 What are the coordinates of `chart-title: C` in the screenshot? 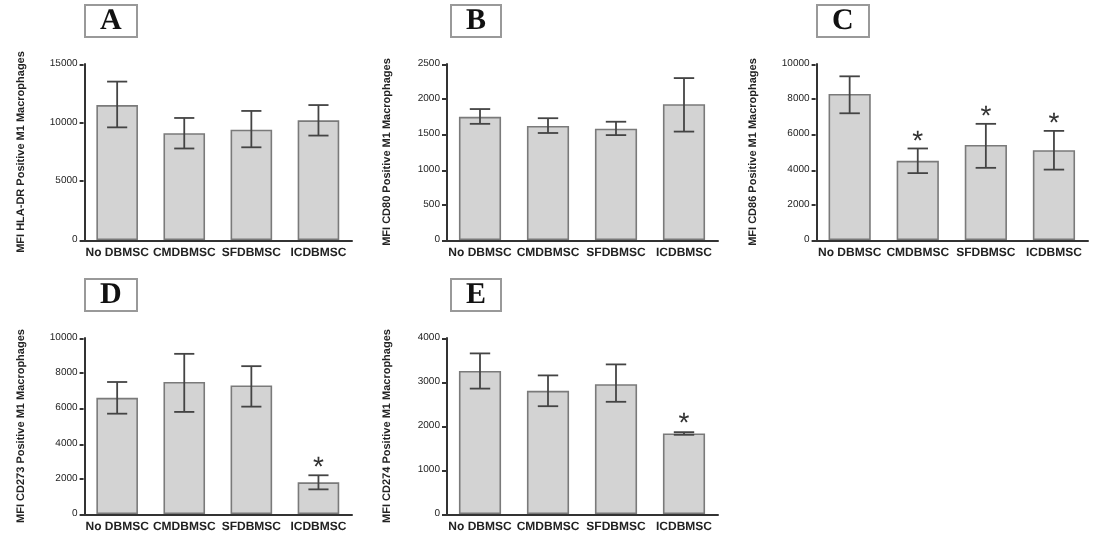 It's located at (843, 21).